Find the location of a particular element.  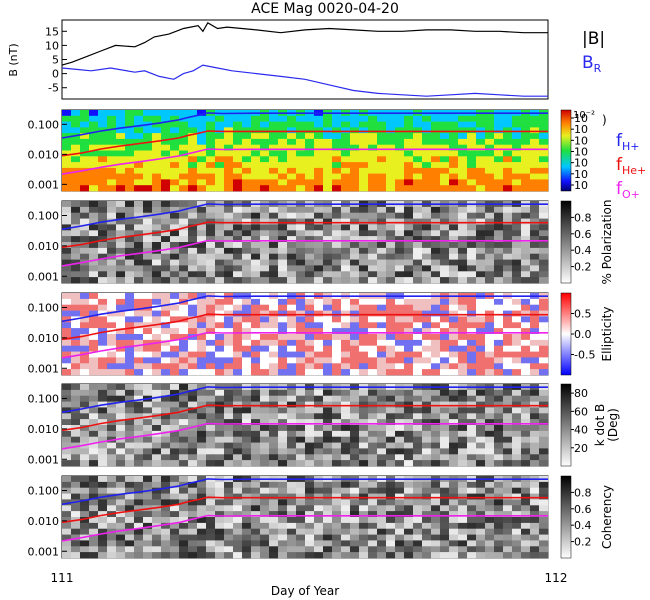

legend-f-h-sub: H+ is located at coordinates (631, 146).